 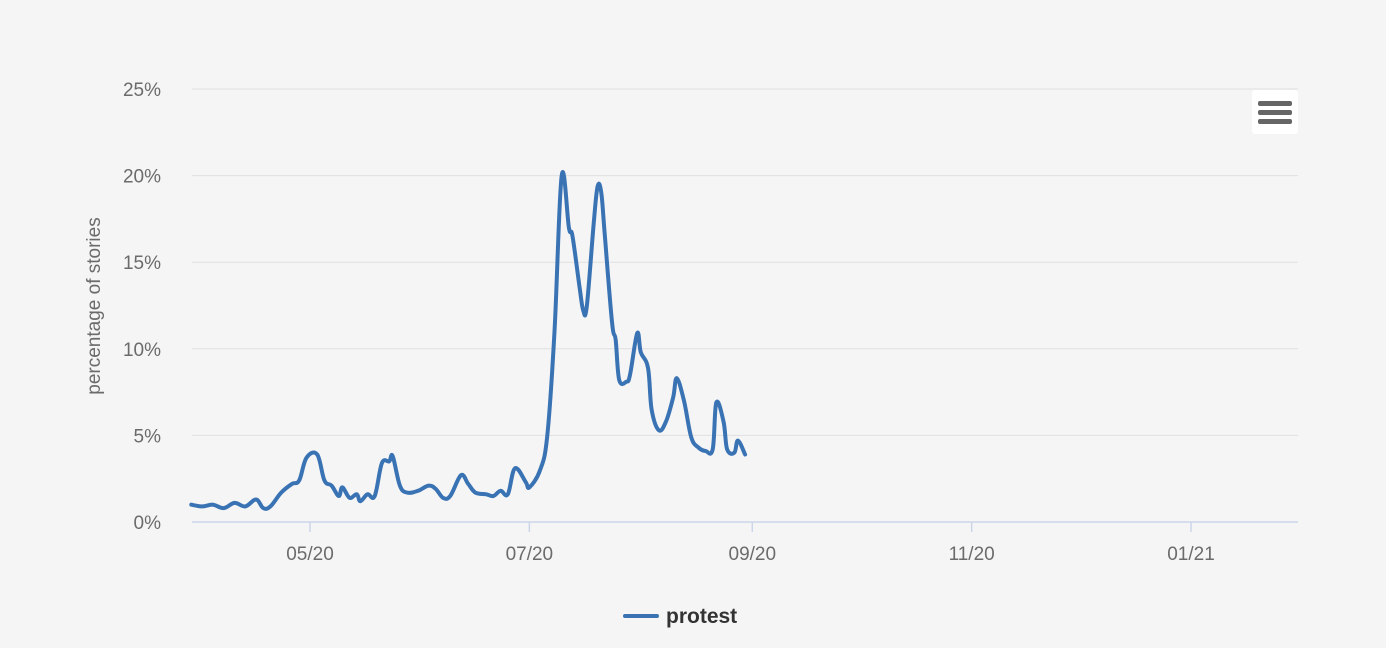 What do you see at coordinates (142, 350) in the screenshot?
I see `y-tick-label: 10%` at bounding box center [142, 350].